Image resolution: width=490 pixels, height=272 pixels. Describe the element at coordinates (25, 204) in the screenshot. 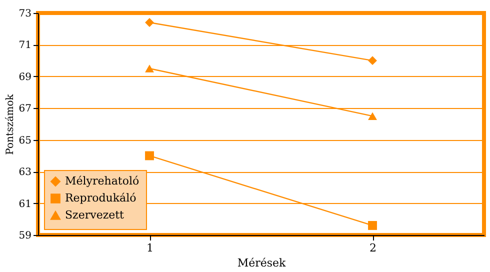

I see `y-tick-label: 61` at that location.